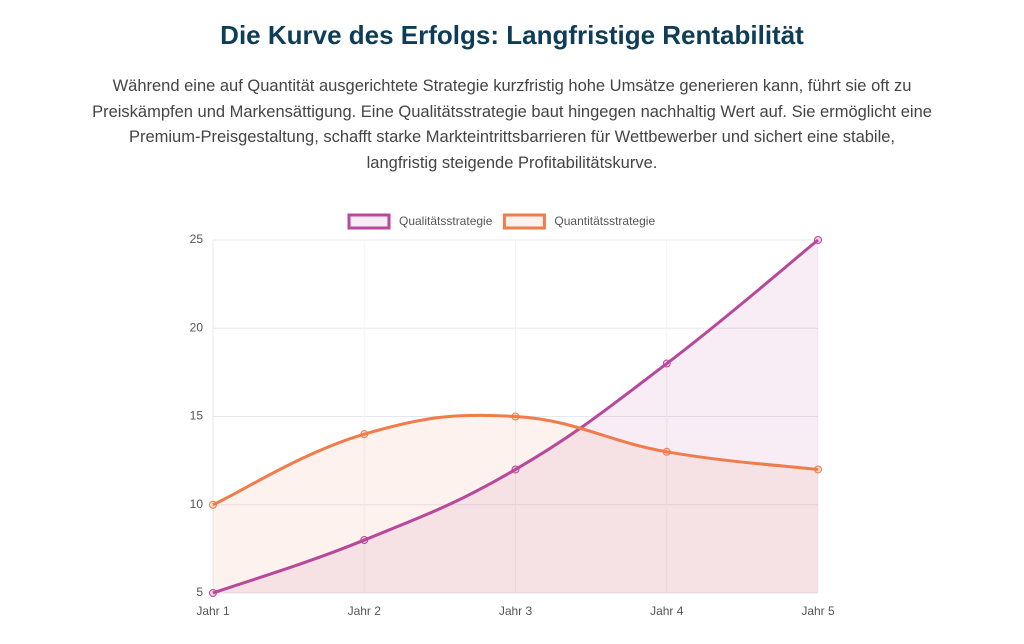  I want to click on x-tick-label: Jahr 4, so click(667, 611).